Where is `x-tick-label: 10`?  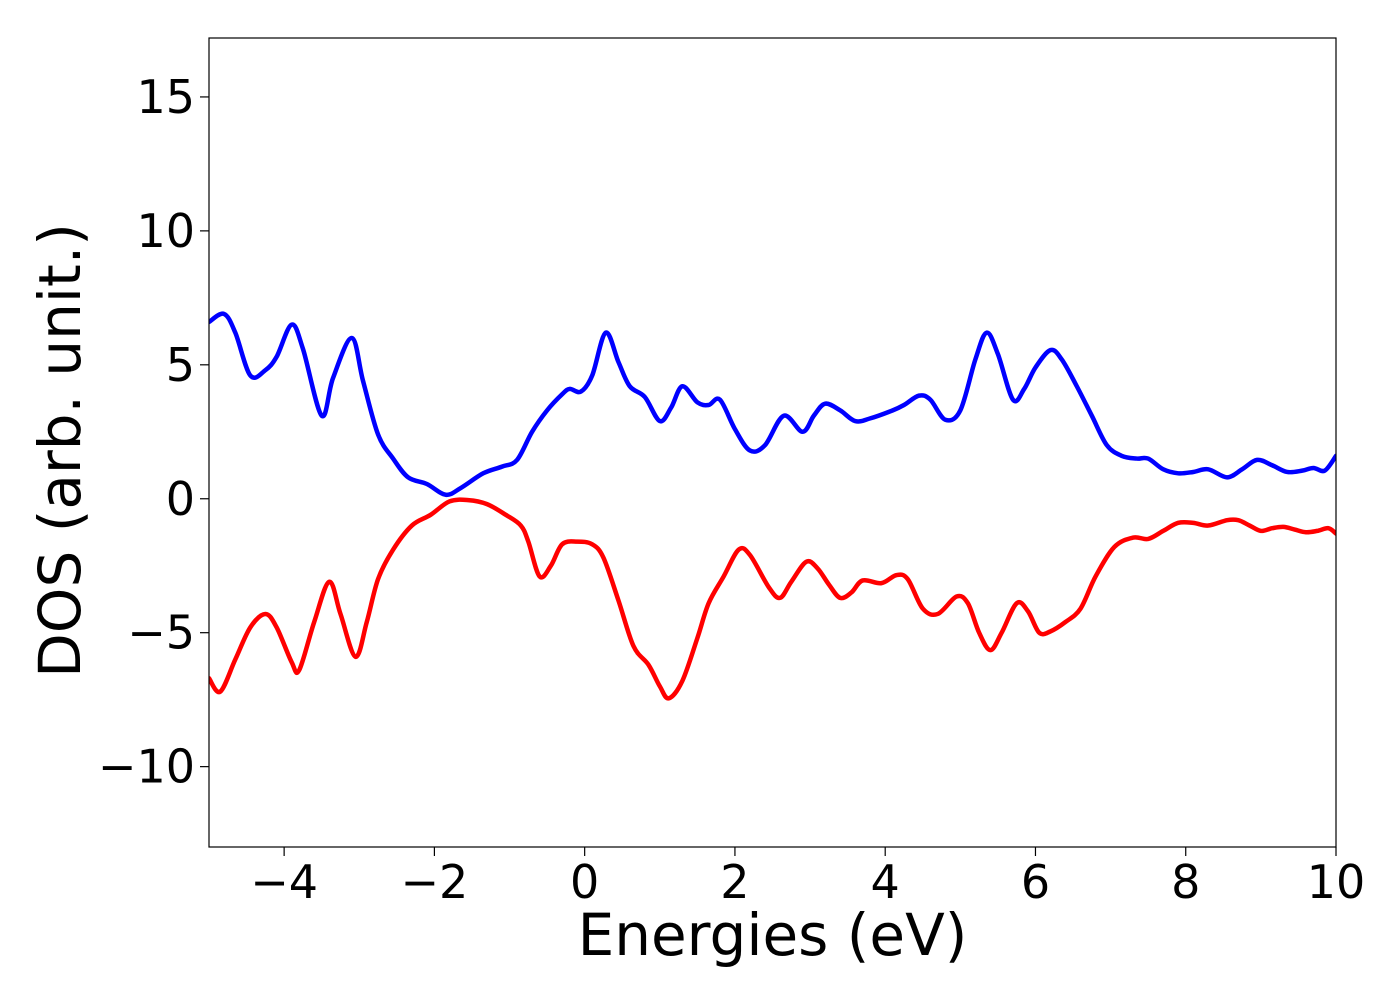 x-tick-label: 10 is located at coordinates (1336, 882).